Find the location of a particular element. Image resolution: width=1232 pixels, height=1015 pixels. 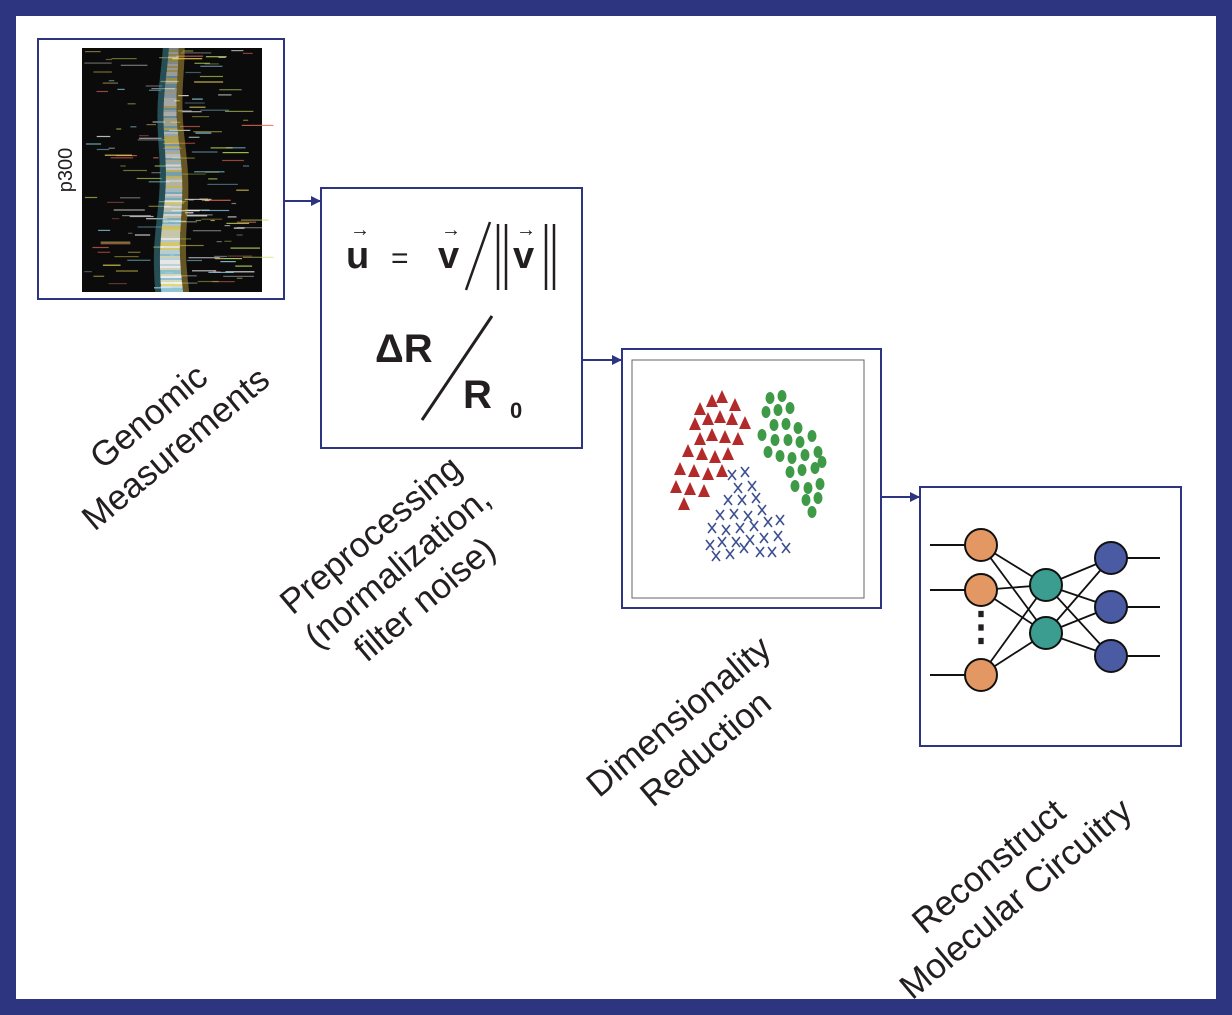

heatmap-noise is located at coordinates (179, 169).